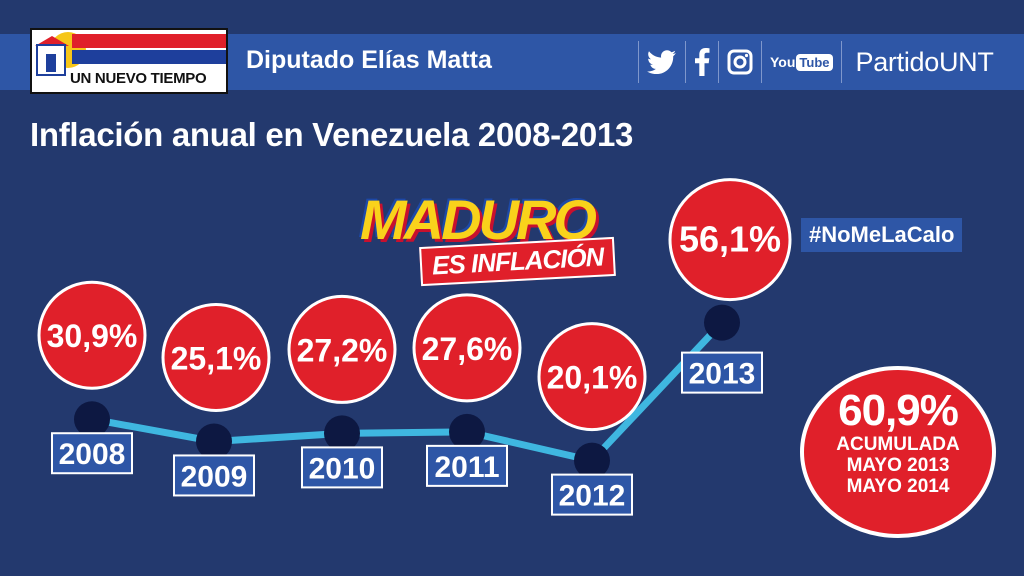 The image size is (1024, 576). I want to click on party-handle: PartidoUNT, so click(924, 61).